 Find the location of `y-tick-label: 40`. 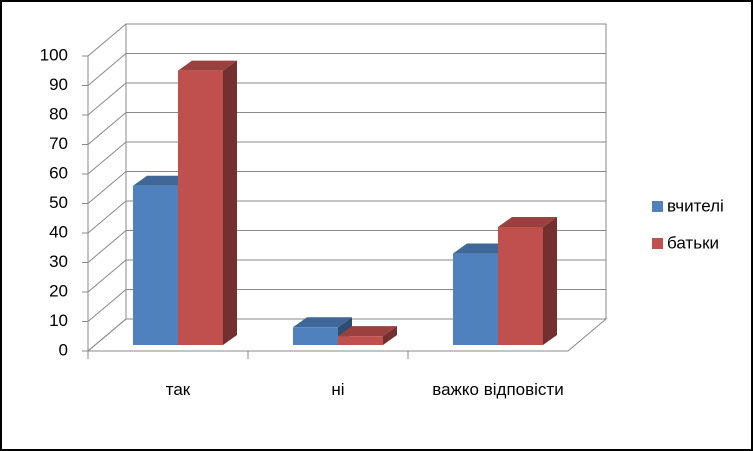

y-tick-label: 40 is located at coordinates (58, 231).